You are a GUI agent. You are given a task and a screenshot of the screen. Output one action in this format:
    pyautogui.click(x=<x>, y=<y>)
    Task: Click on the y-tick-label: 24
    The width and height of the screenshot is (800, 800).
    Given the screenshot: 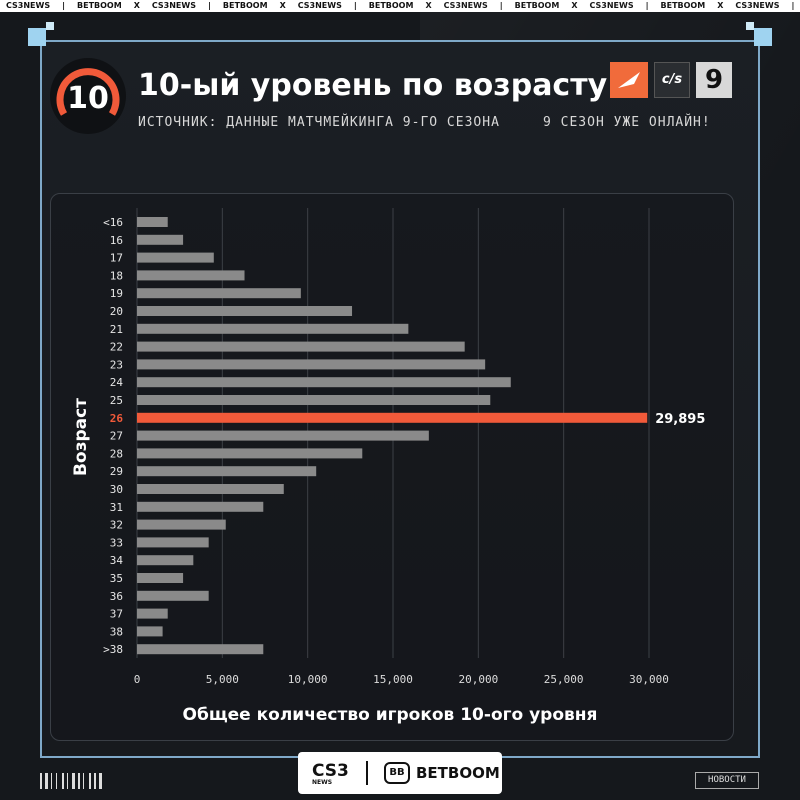 What is the action you would take?
    pyautogui.click(x=117, y=382)
    